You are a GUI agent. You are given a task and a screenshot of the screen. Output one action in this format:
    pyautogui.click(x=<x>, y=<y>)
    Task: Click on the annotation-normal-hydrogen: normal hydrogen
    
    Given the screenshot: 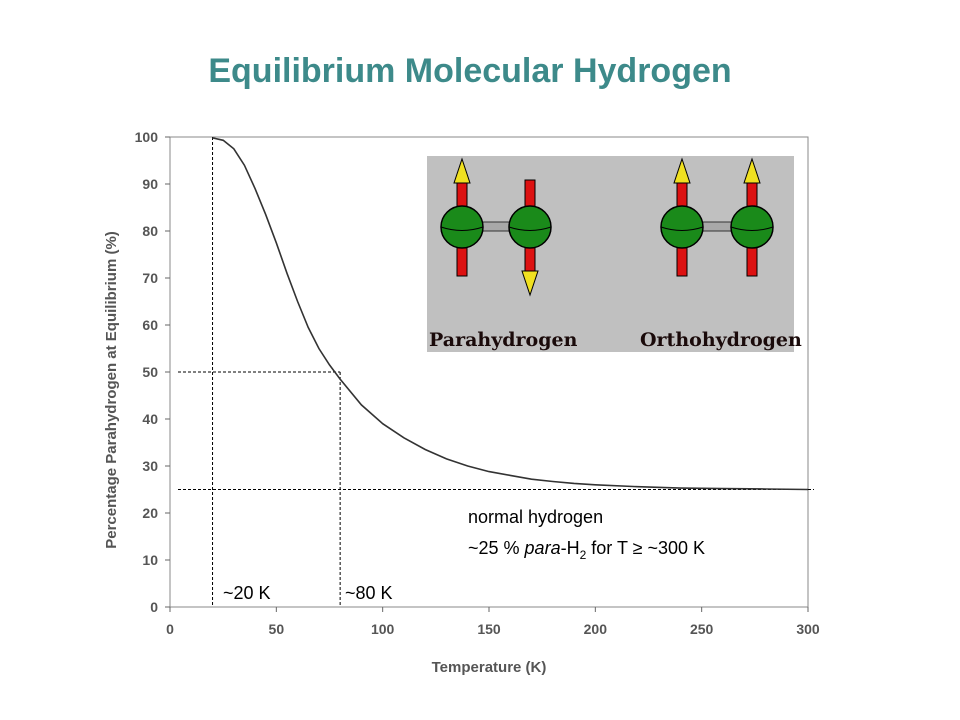 What is the action you would take?
    pyautogui.click(x=535, y=517)
    